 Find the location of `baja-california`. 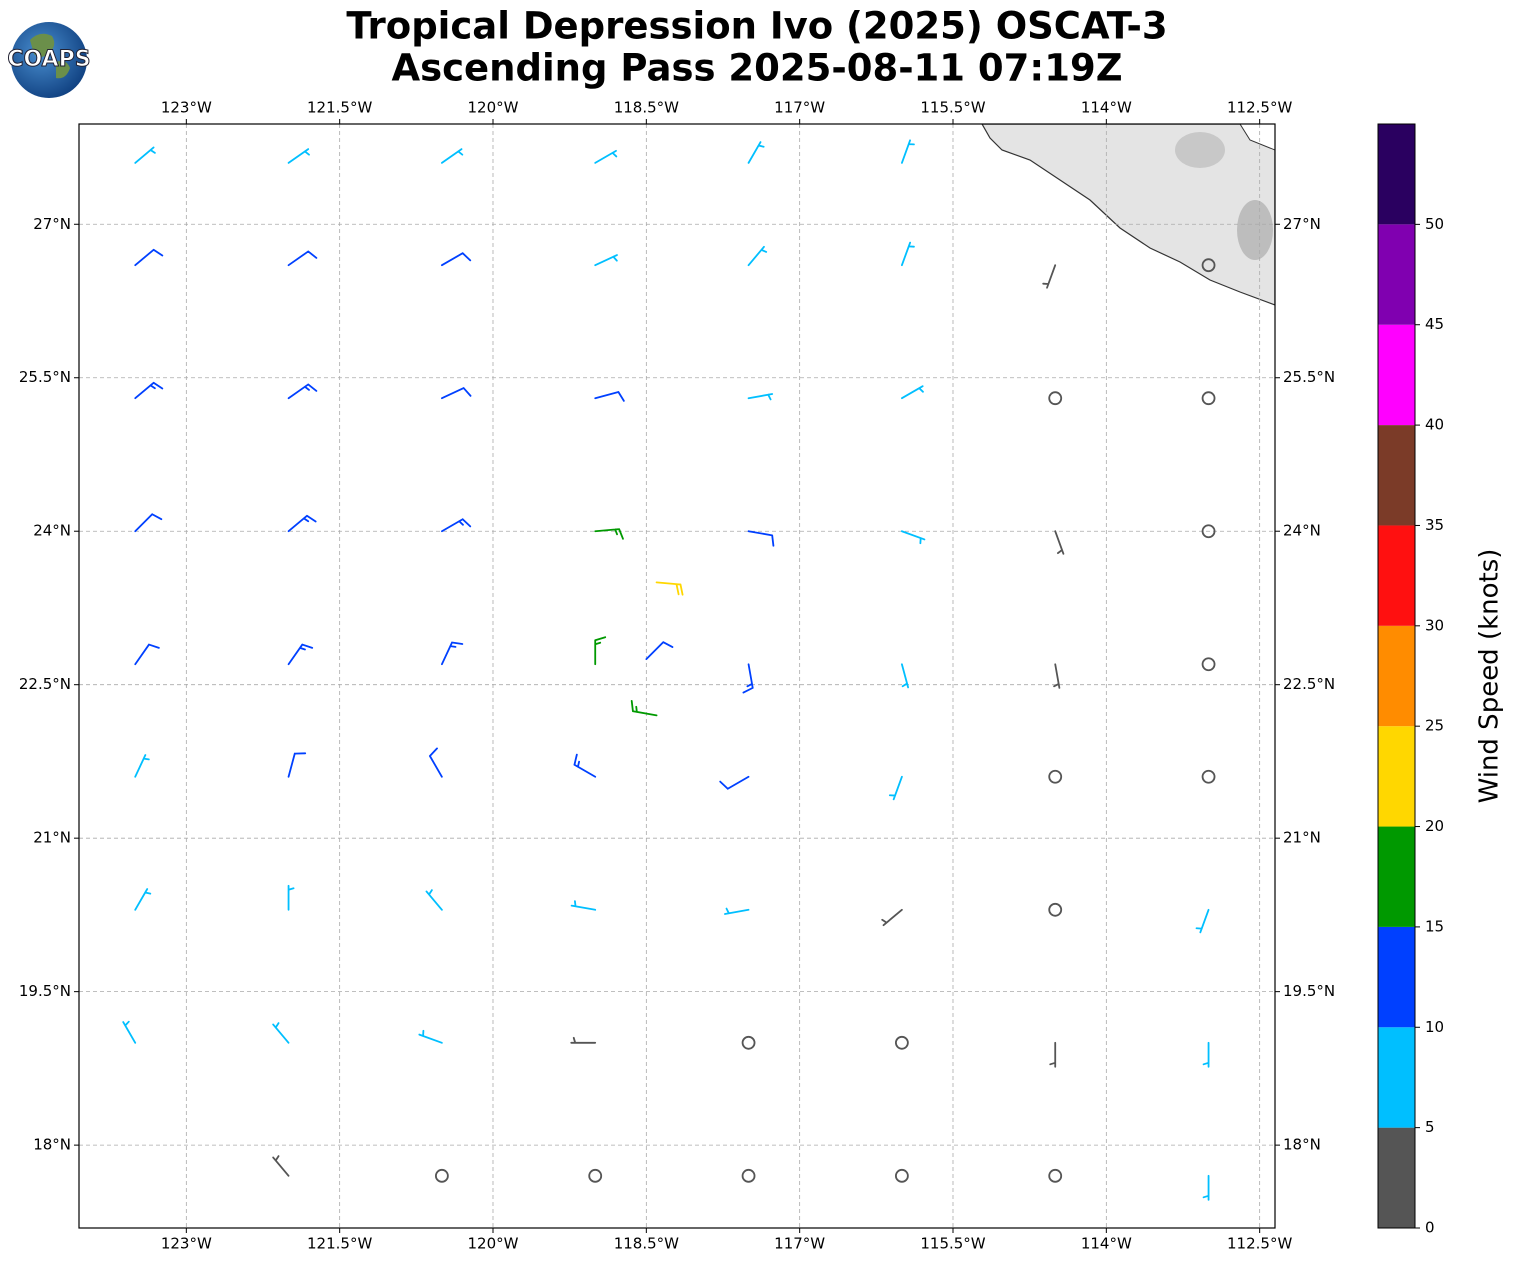

baja-california is located at coordinates (1128, 215).